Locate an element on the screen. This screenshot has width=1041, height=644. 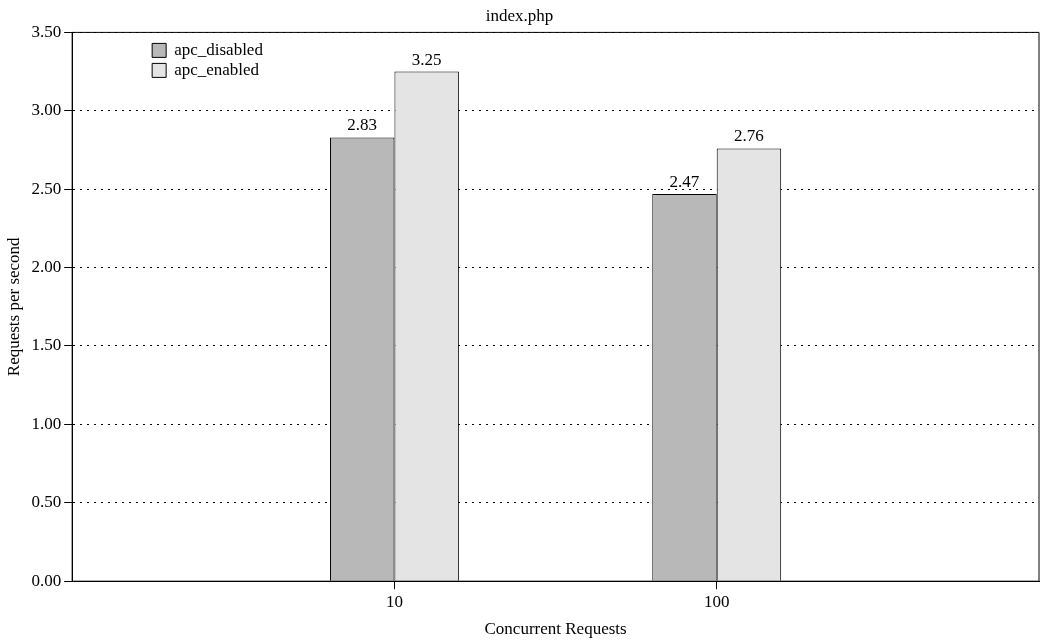
legend-label: apc_enabled is located at coordinates (217, 69).